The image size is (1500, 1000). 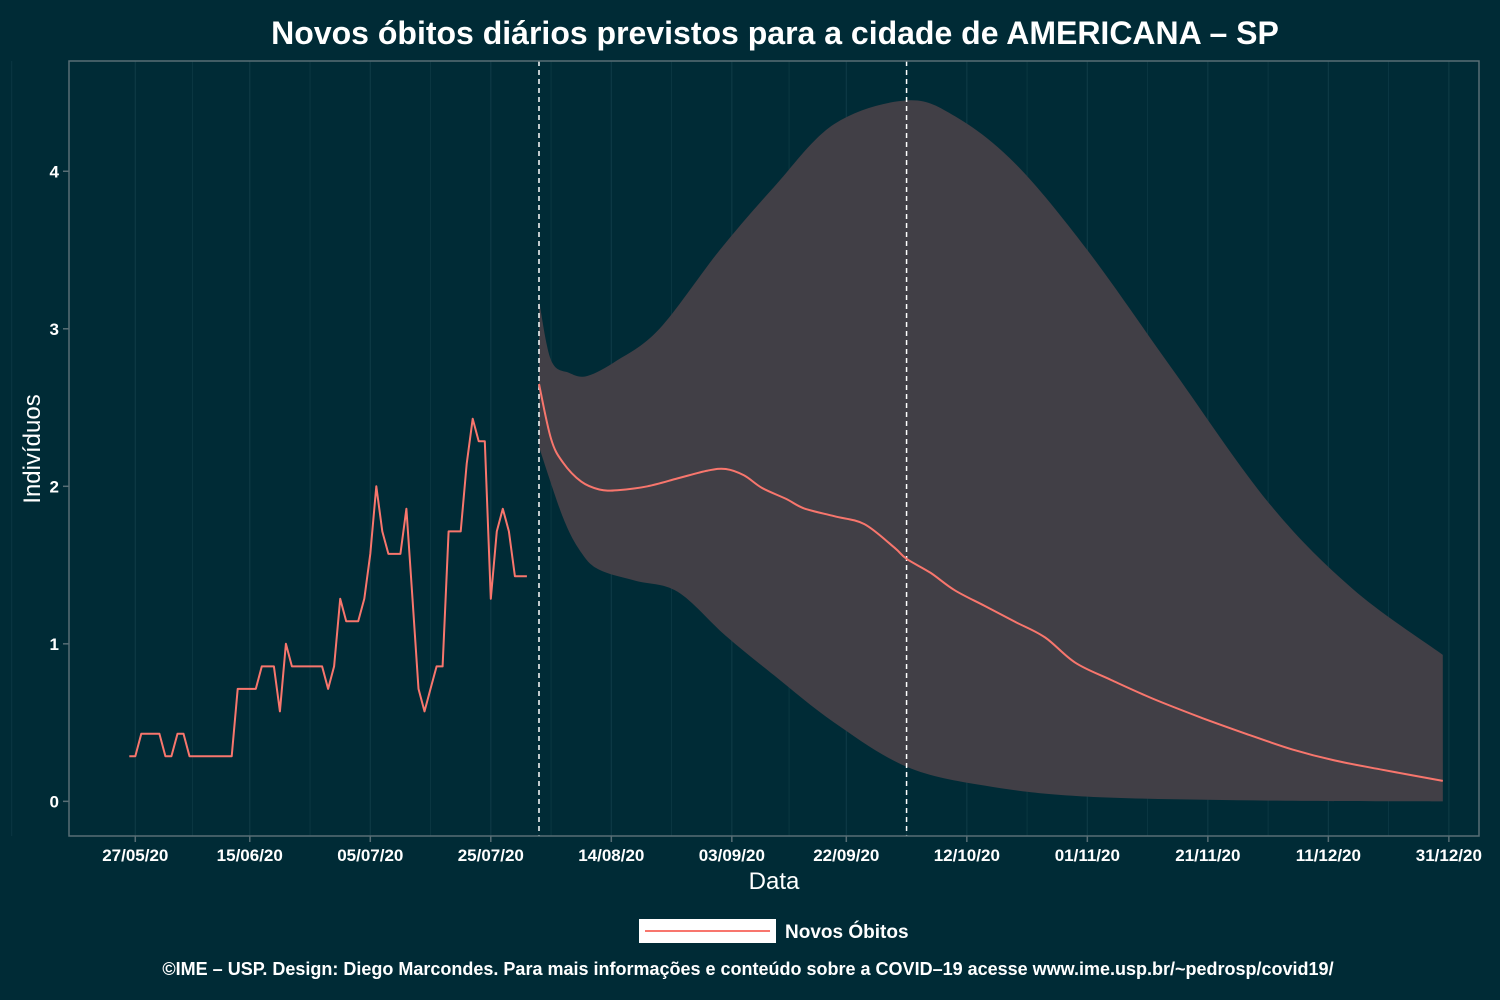 What do you see at coordinates (54, 644) in the screenshot?
I see `y-tick-label: 1` at bounding box center [54, 644].